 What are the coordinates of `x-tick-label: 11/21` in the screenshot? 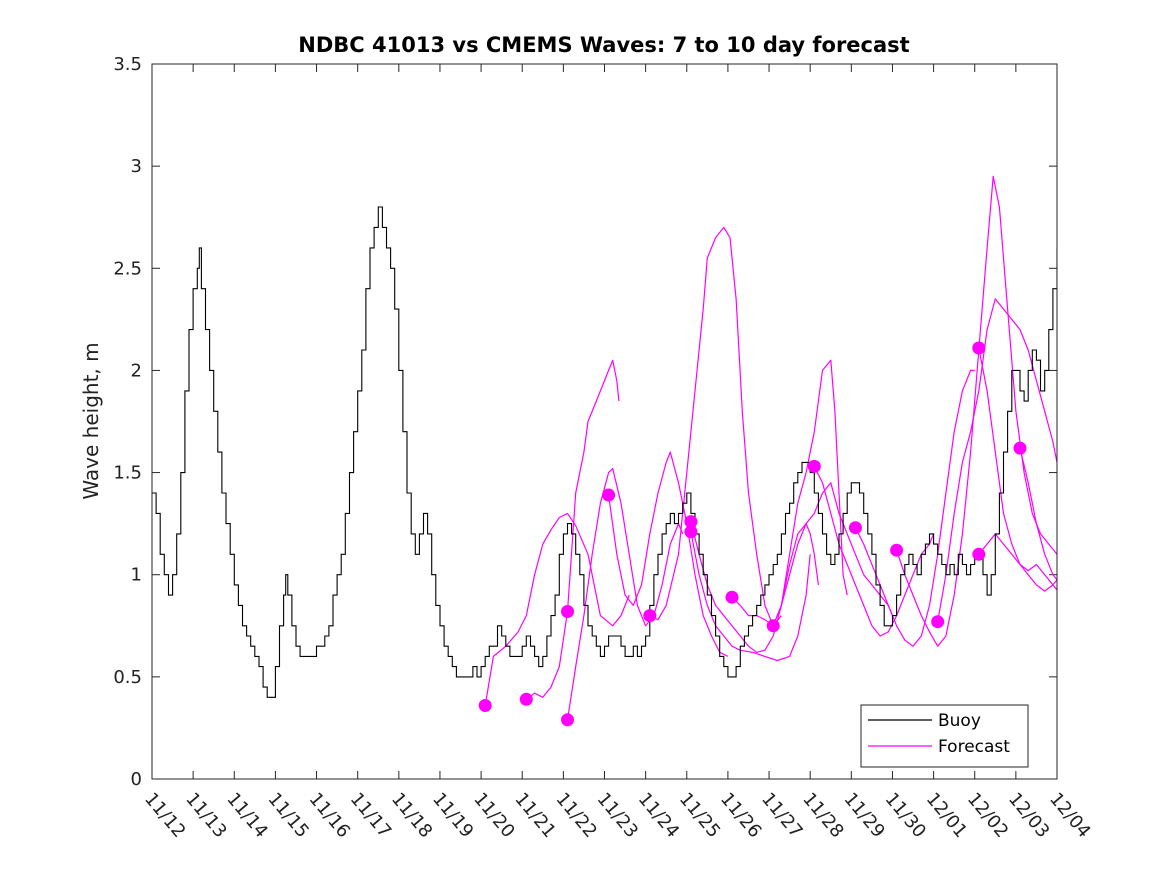 It's located at (534, 815).